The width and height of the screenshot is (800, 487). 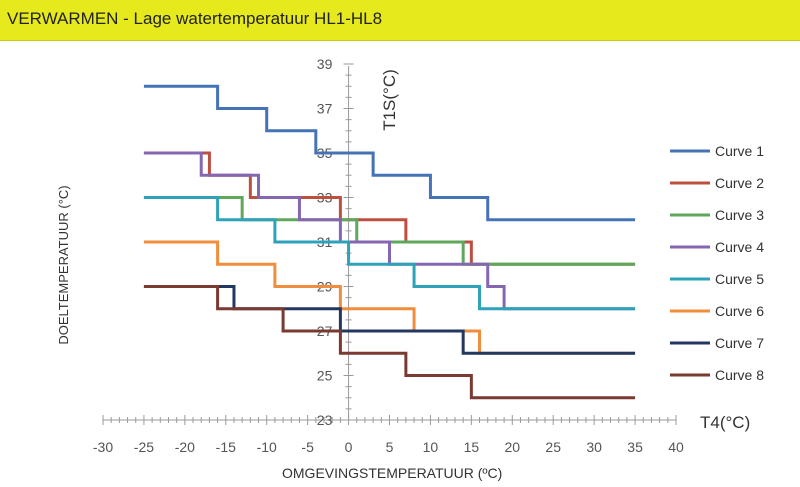 What do you see at coordinates (739, 151) in the screenshot?
I see `legend-label-curve-1: Curve 1` at bounding box center [739, 151].